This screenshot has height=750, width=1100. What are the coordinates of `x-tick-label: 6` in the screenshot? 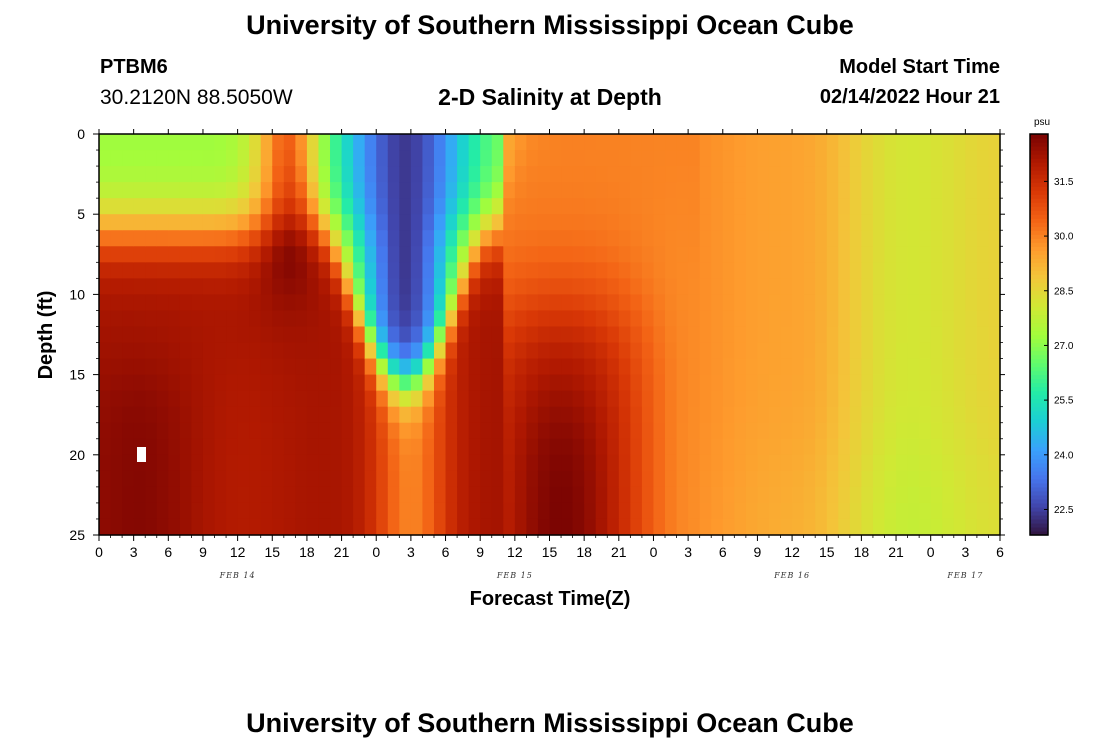 It's located at (168, 552).